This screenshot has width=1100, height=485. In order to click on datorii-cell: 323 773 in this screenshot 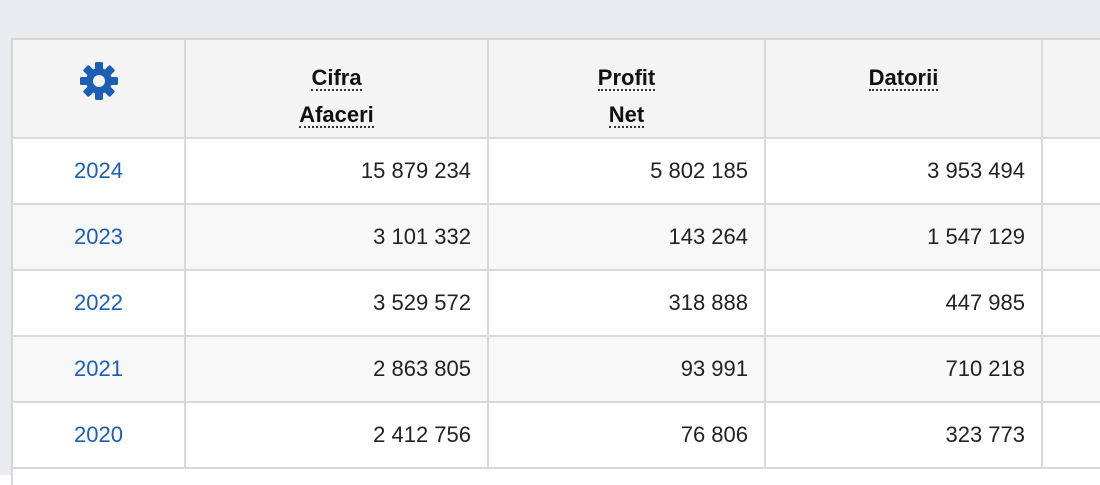, I will do `click(904, 435)`.